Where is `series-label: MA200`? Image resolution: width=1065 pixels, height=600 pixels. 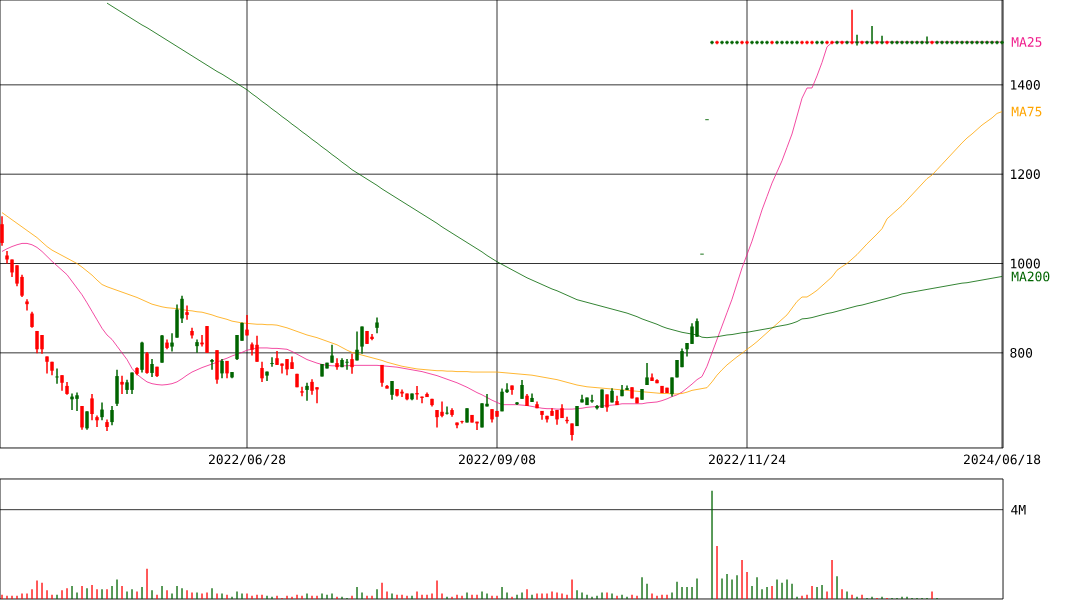 series-label: MA200 is located at coordinates (1030, 276).